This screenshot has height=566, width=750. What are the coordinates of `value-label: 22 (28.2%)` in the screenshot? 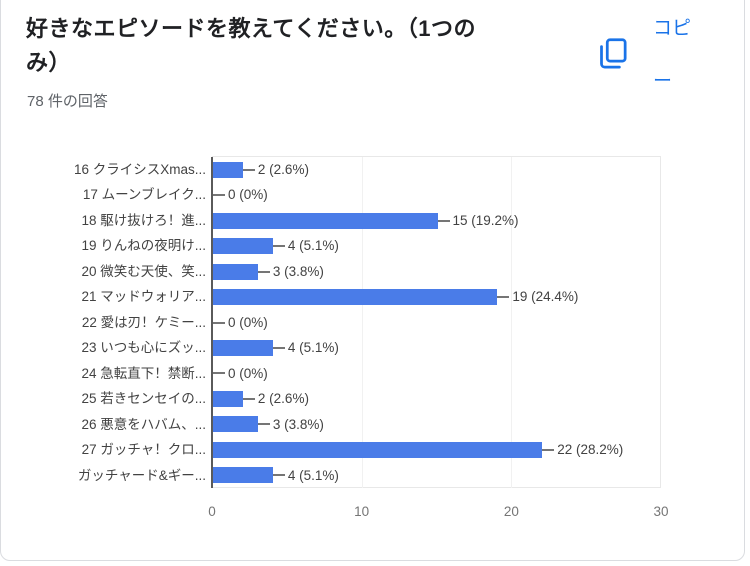 It's located at (590, 450).